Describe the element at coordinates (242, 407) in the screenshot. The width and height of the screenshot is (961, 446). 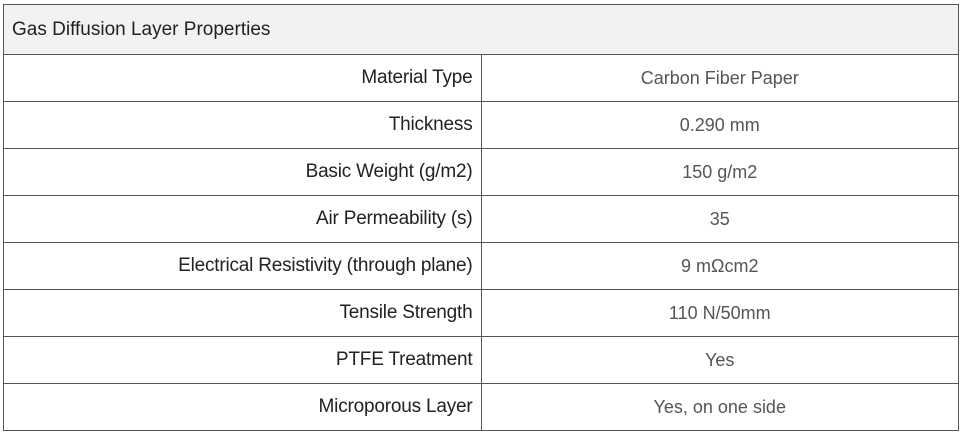
I see `property-name: Microporous Layer` at that location.